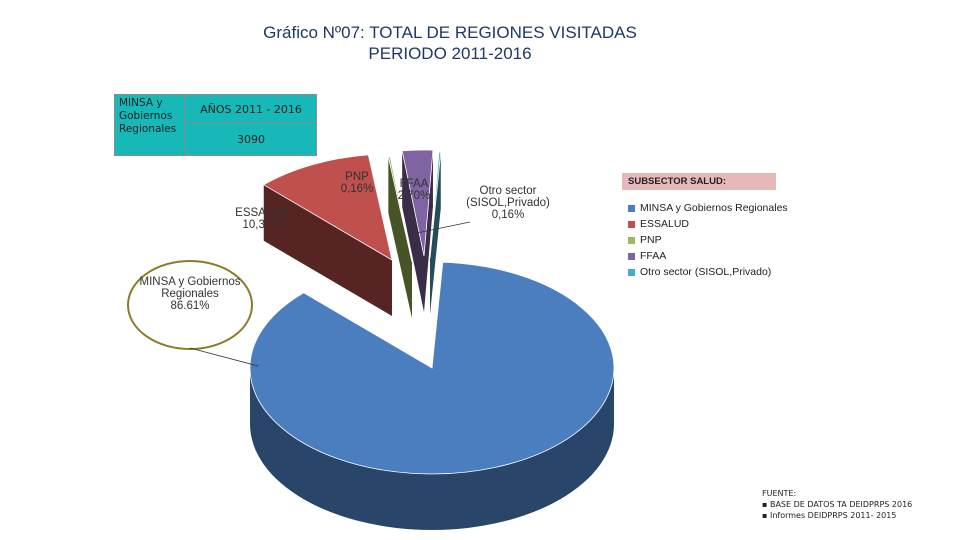 The image size is (960, 540). Describe the element at coordinates (837, 515) in the screenshot. I see `source-item: Informes DEIDPRPS 2011- 2015` at that location.